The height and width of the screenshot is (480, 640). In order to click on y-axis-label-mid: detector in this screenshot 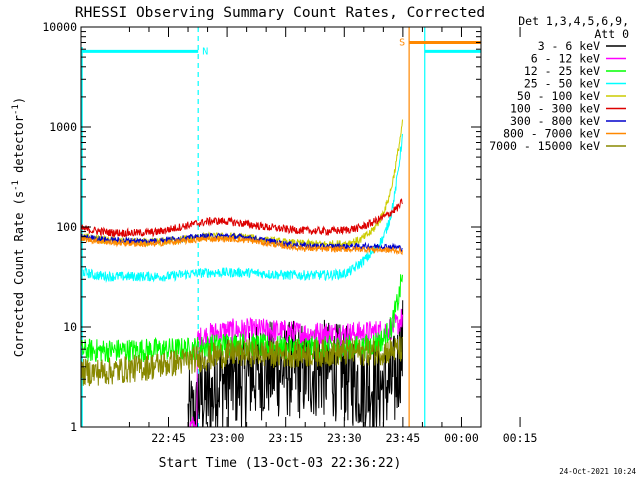, I will do `click(19, 147)`.